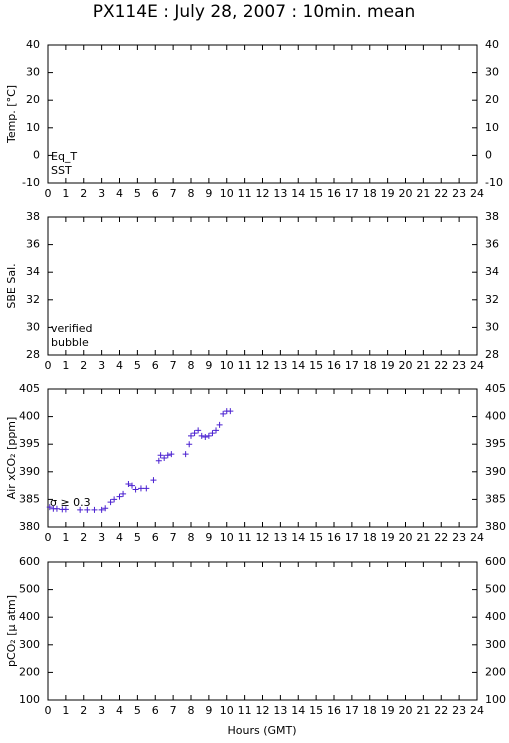  What do you see at coordinates (298, 710) in the screenshot?
I see `x-tick-label: 14` at bounding box center [298, 710].